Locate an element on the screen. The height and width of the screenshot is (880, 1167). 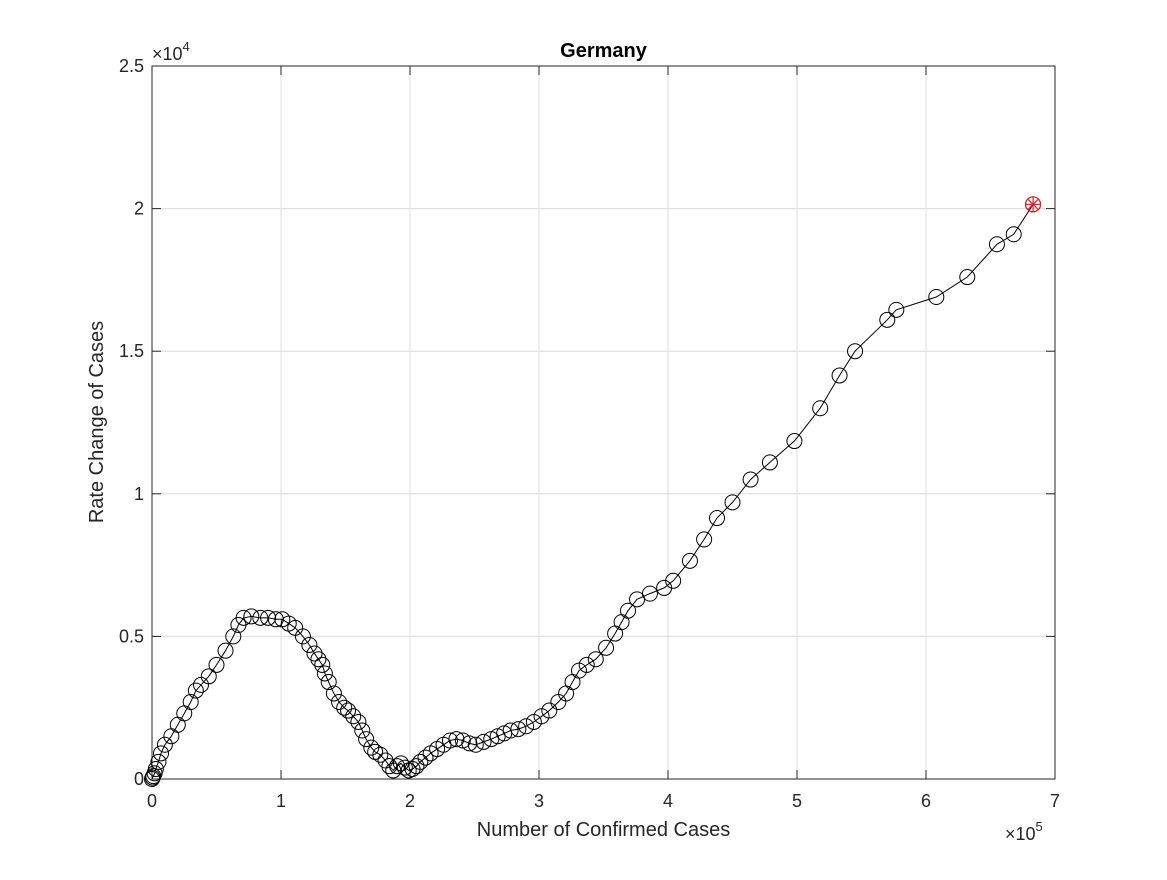
x-tick-label: 4 is located at coordinates (668, 801).